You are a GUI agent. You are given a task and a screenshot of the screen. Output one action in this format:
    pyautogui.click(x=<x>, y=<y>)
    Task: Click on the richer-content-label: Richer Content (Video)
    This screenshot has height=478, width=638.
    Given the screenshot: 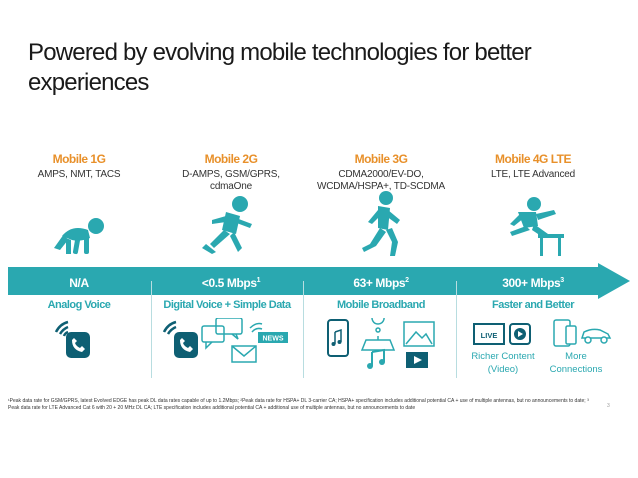 What is the action you would take?
    pyautogui.click(x=503, y=363)
    